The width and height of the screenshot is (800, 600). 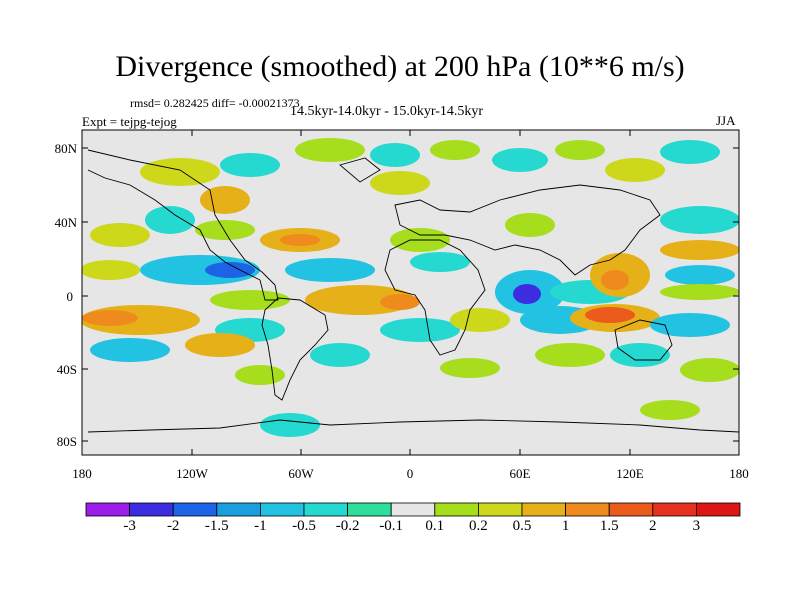 What do you see at coordinates (173, 526) in the screenshot?
I see `colorbar-label: -2` at bounding box center [173, 526].